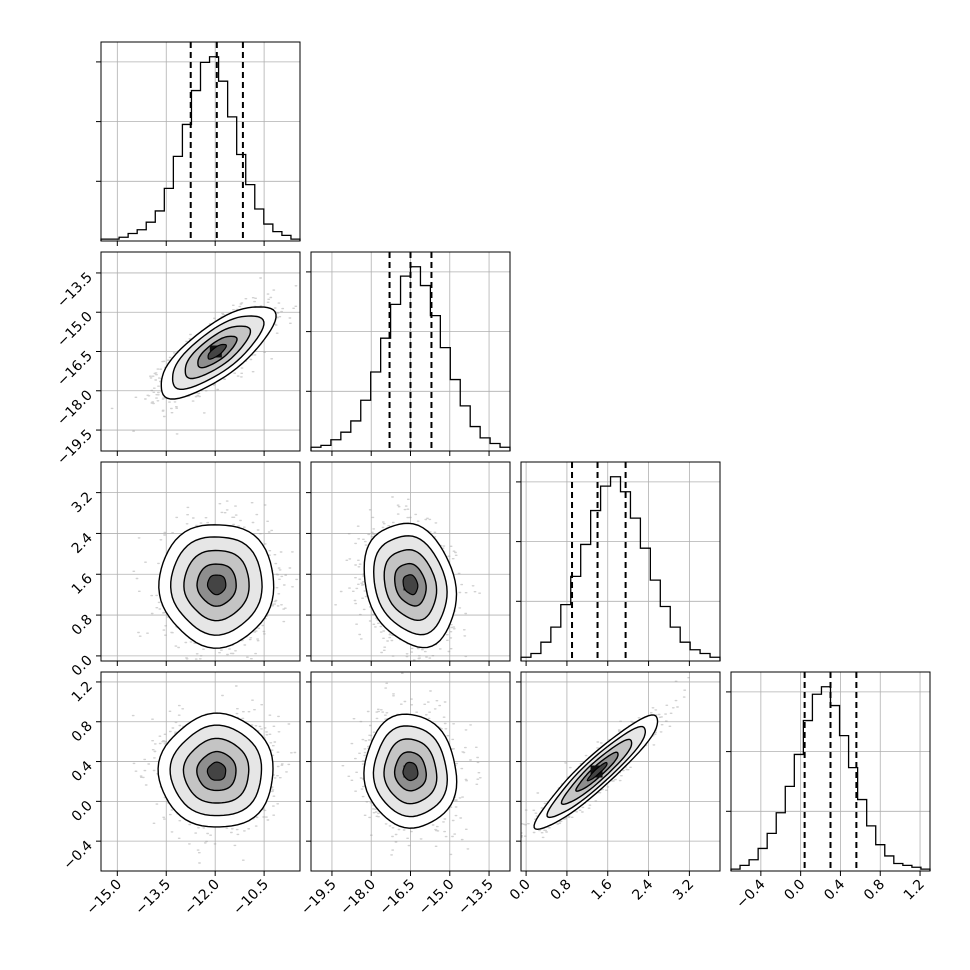 The width and height of the screenshot is (970, 970). Describe the element at coordinates (82, 771) in the screenshot. I see `y-tick-label-3-2: 0.4` at that location.